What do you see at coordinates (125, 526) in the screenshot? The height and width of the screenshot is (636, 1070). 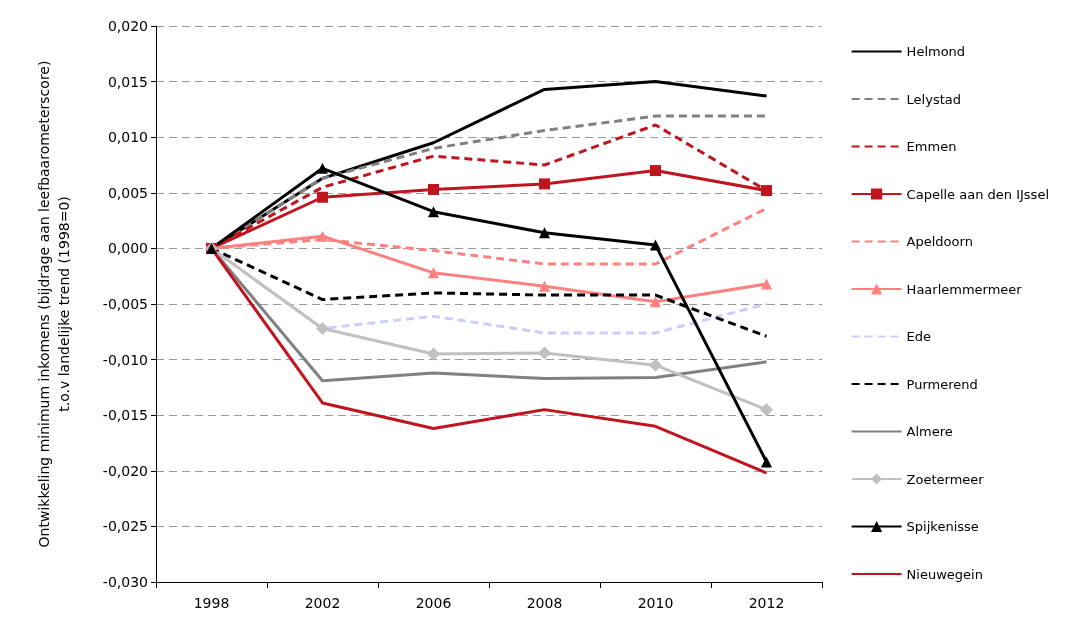 I see `y-tick-label: -0,025` at bounding box center [125, 526].